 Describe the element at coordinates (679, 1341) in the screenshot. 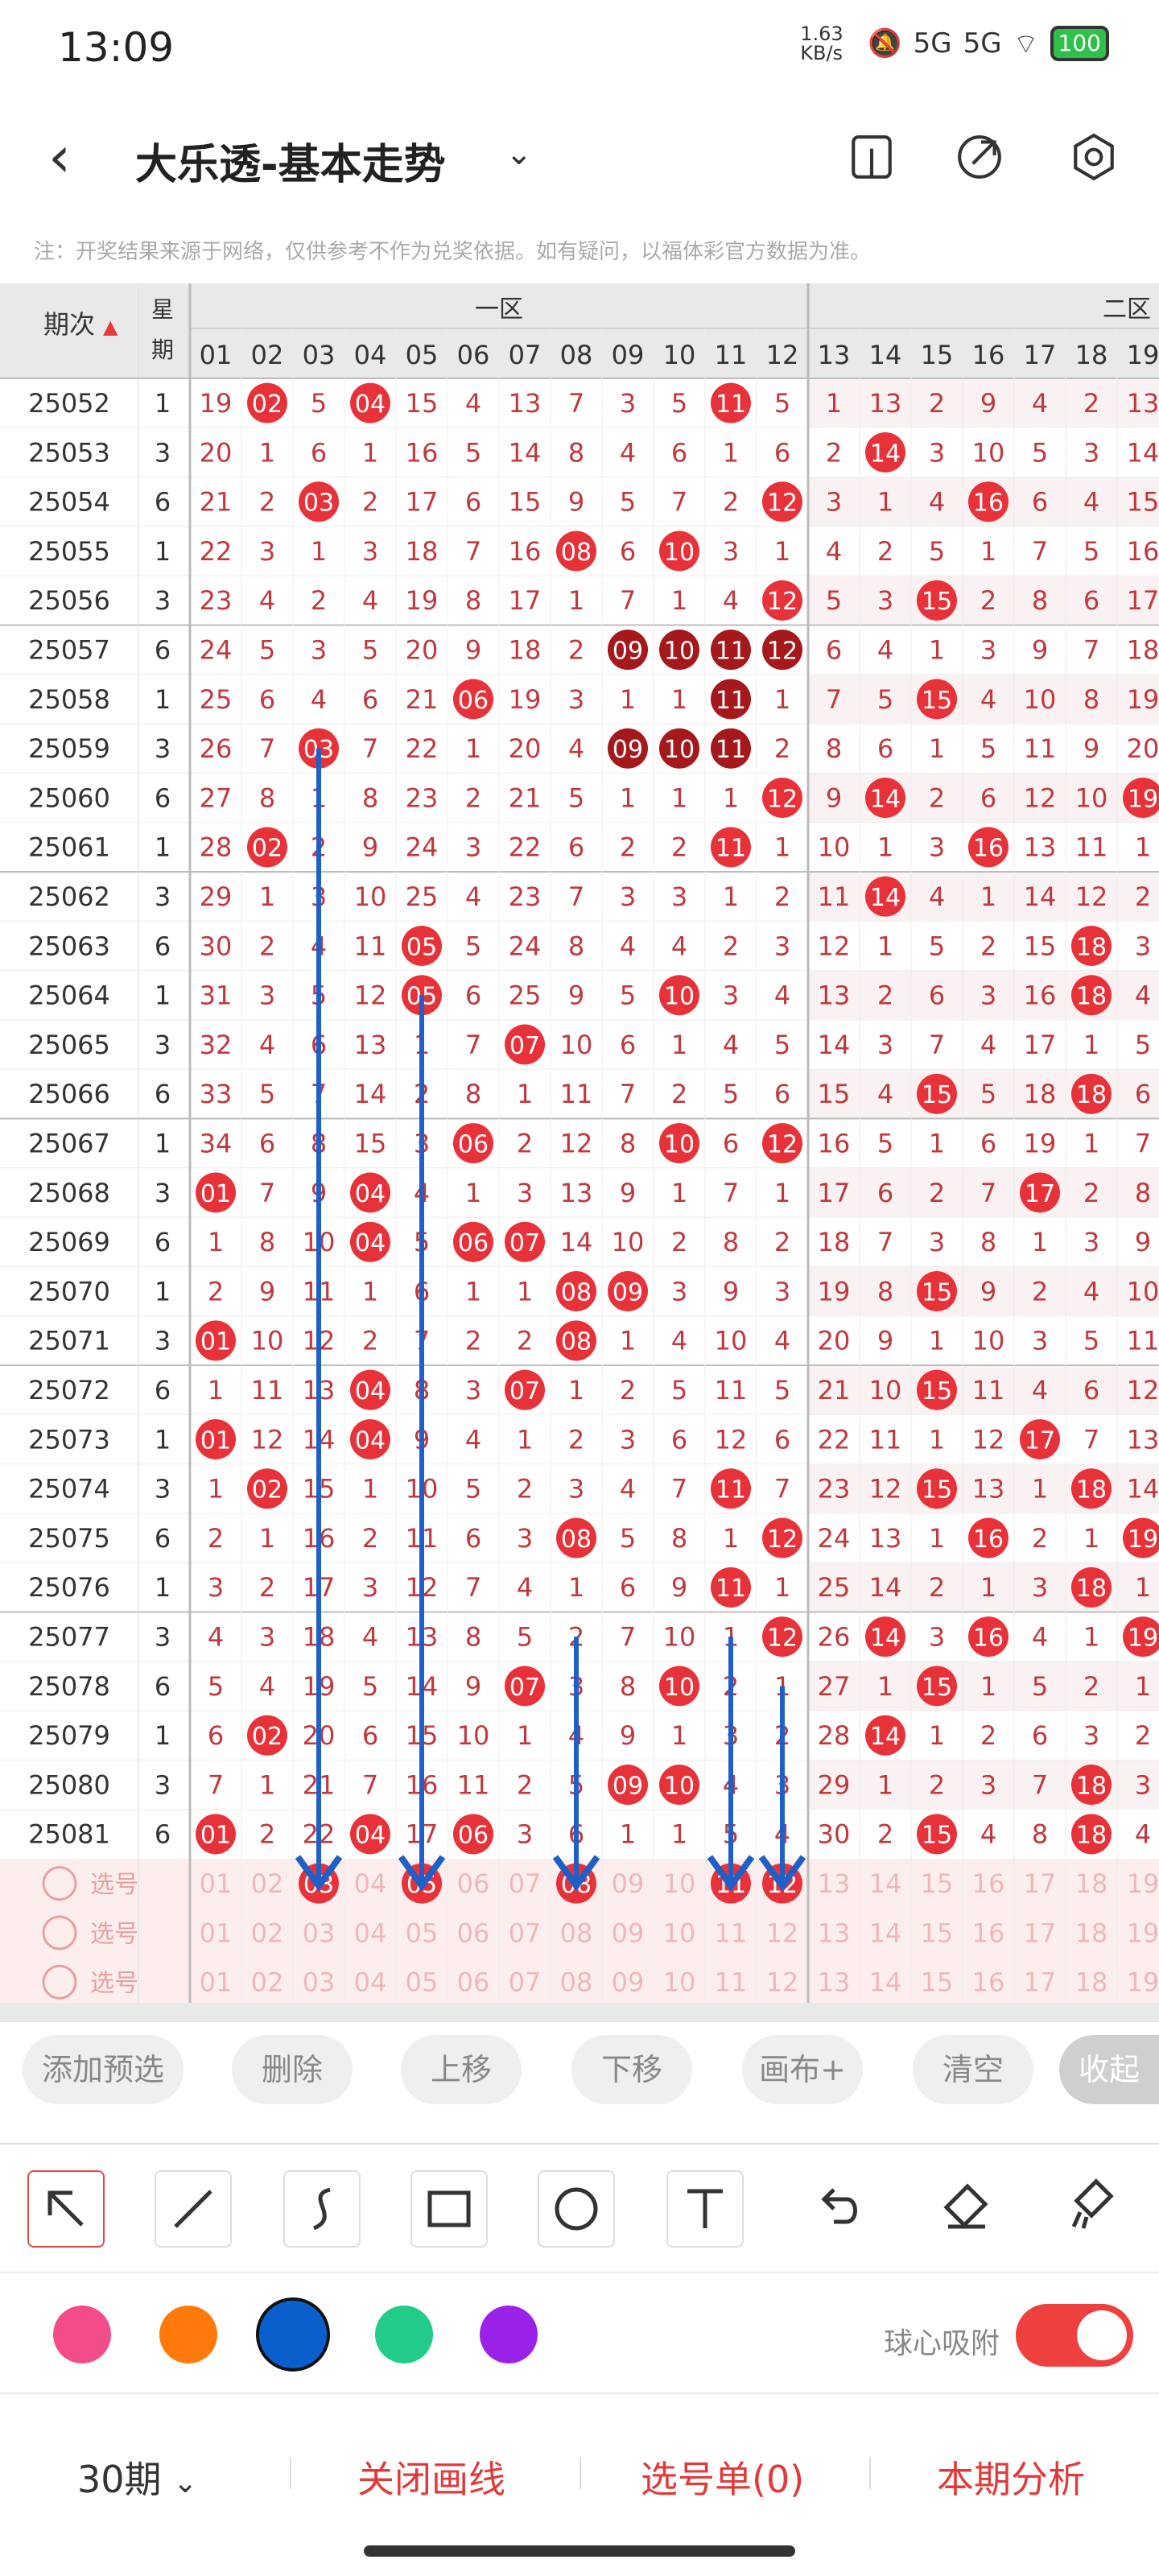

I see `miss-25071-10: 4` at that location.